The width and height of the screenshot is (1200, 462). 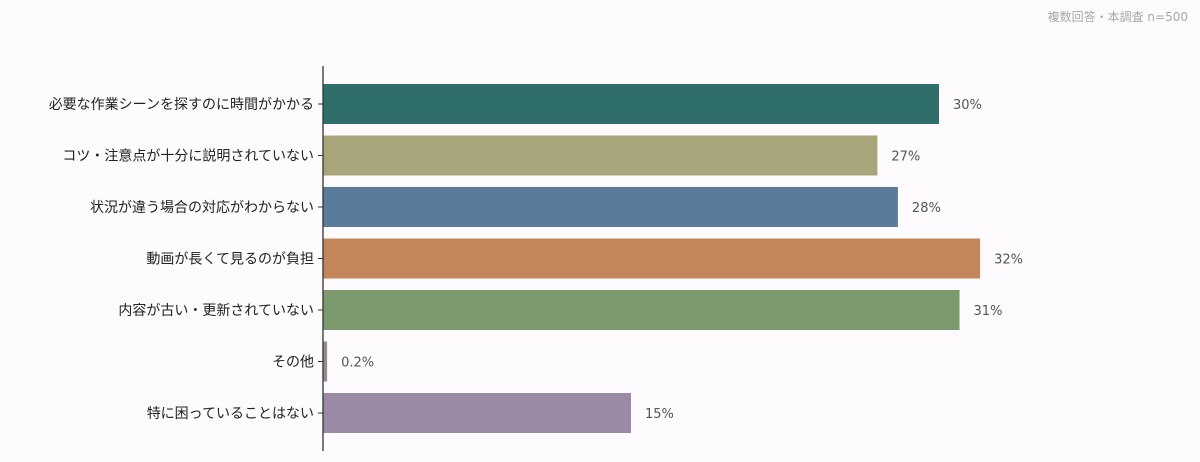 I want to click on category-label: 必要な作業シーンを探すのに時間がかかる, so click(x=181, y=105).